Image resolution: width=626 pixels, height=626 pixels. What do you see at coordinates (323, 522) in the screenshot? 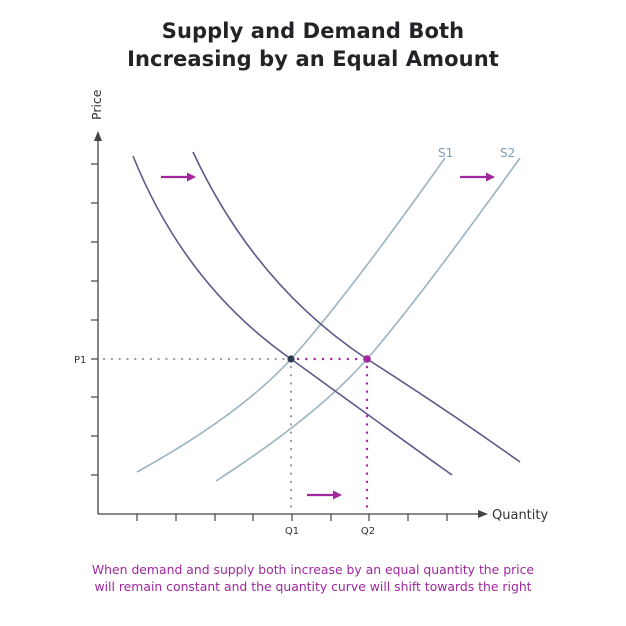
I see `x-axis: Quantity Q1 Q2` at bounding box center [323, 522].